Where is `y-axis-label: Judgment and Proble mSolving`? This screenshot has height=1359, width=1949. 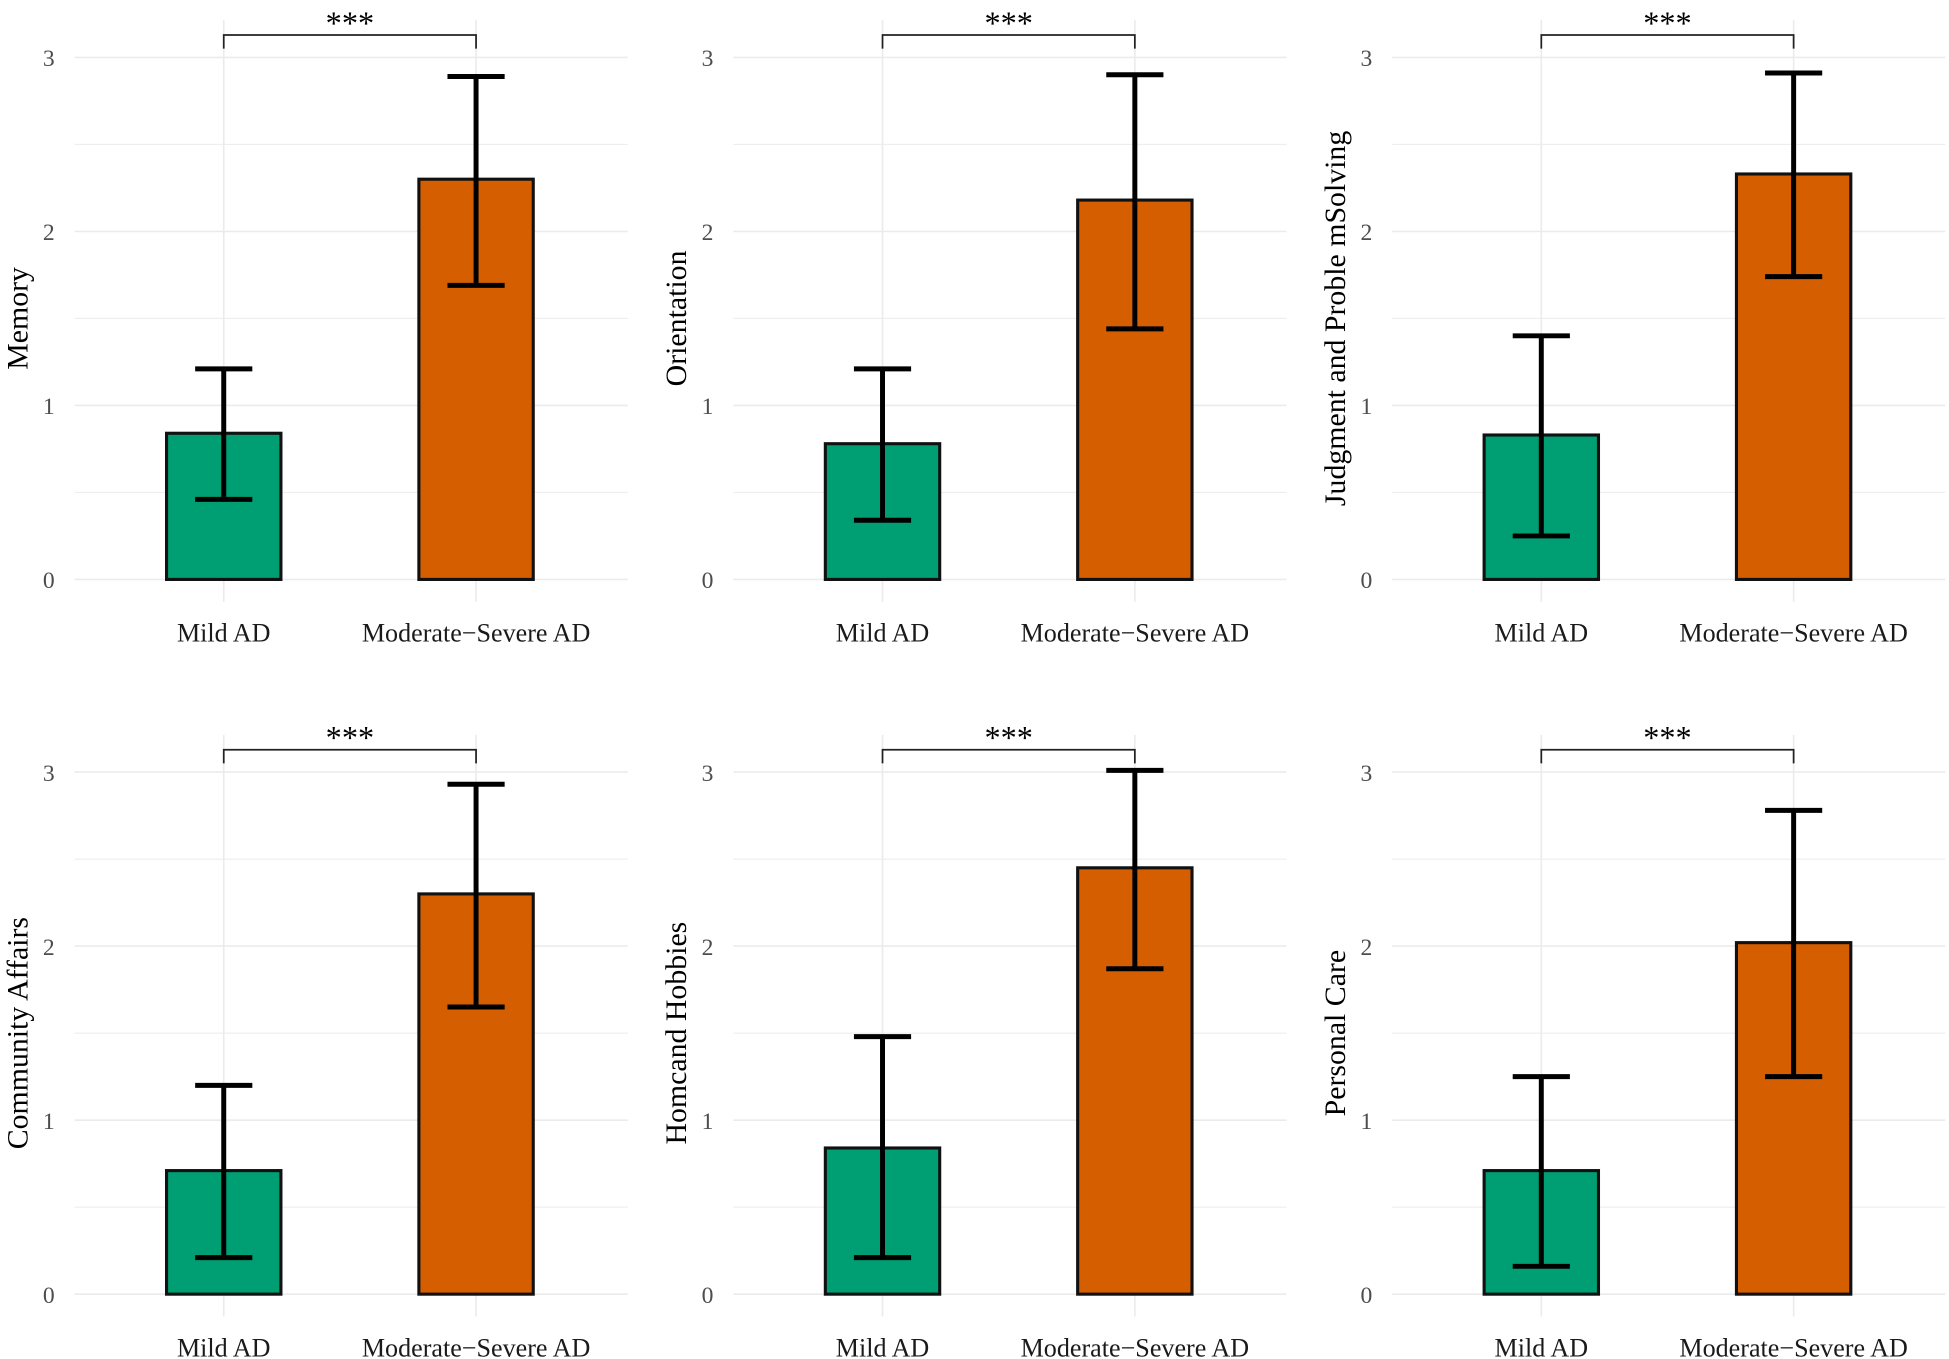
y-axis-label: Judgment and Proble mSolving is located at coordinates (1335, 318).